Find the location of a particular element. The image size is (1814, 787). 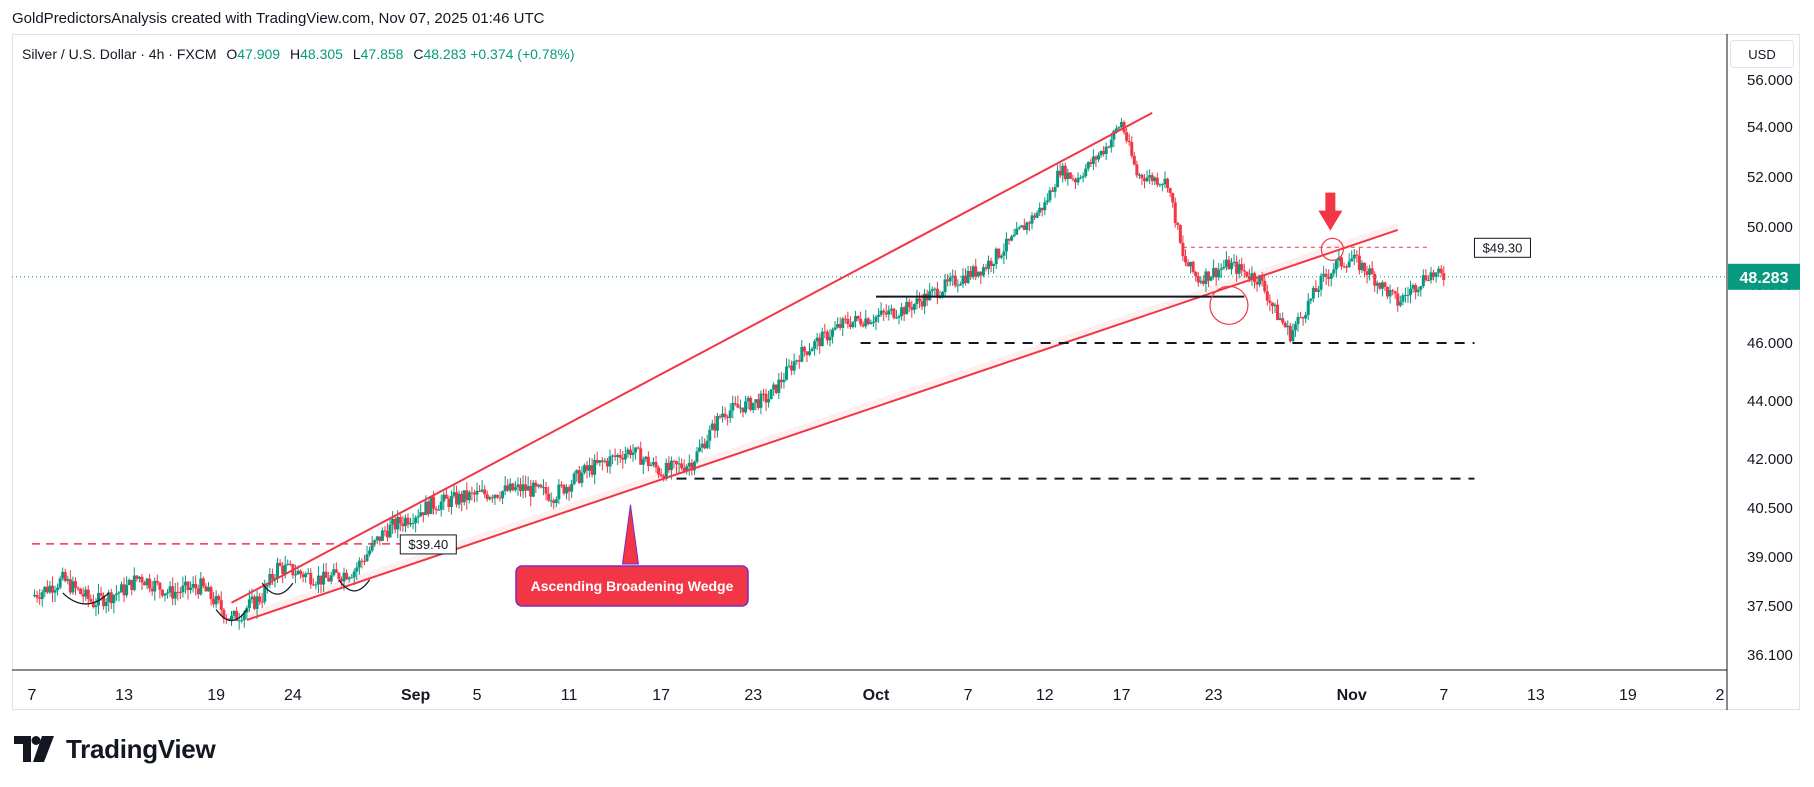

tradingview-brand: TradingView is located at coordinates (115, 748).